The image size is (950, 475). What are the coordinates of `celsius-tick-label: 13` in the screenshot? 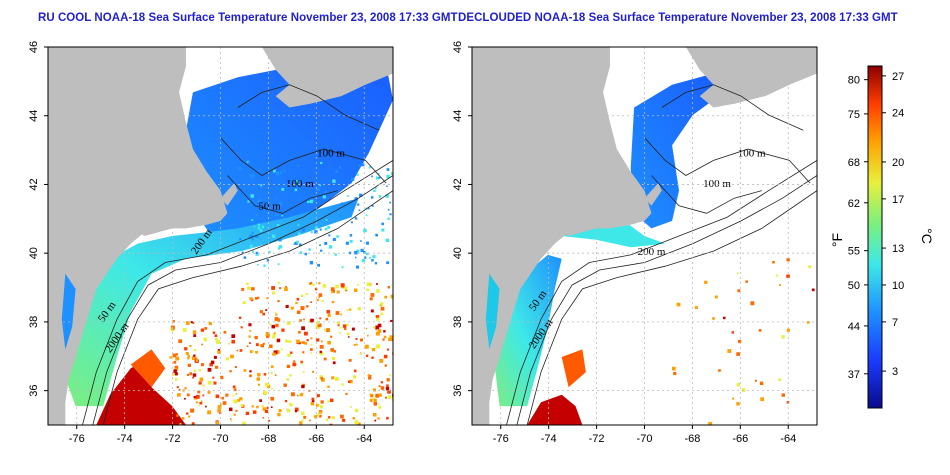 It's located at (898, 249).